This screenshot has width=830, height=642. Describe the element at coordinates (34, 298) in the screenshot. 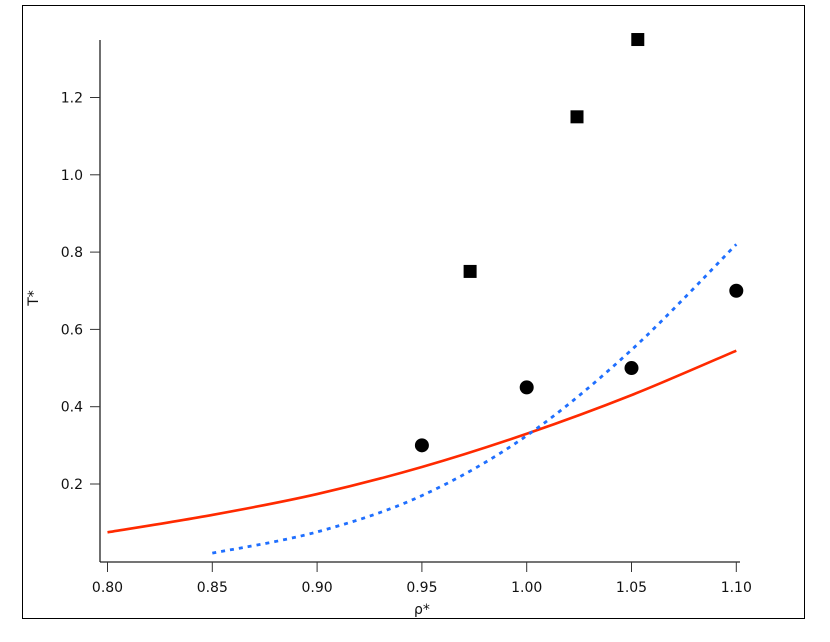

I see `y-axis-label: T*` at that location.